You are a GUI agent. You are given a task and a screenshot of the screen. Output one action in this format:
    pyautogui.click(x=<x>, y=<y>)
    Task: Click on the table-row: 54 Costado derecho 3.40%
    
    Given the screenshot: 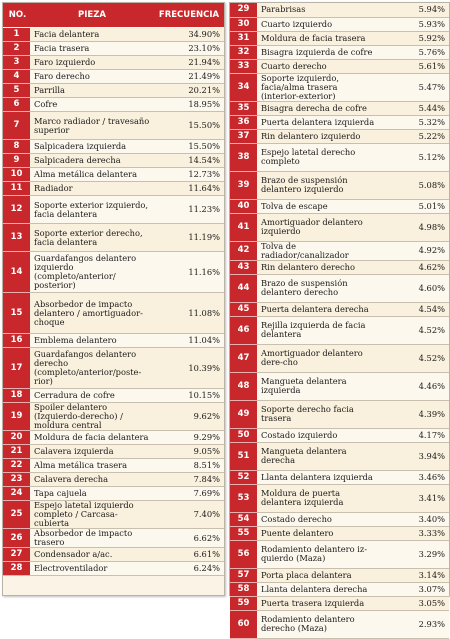 What is the action you would take?
    pyautogui.click(x=339, y=519)
    